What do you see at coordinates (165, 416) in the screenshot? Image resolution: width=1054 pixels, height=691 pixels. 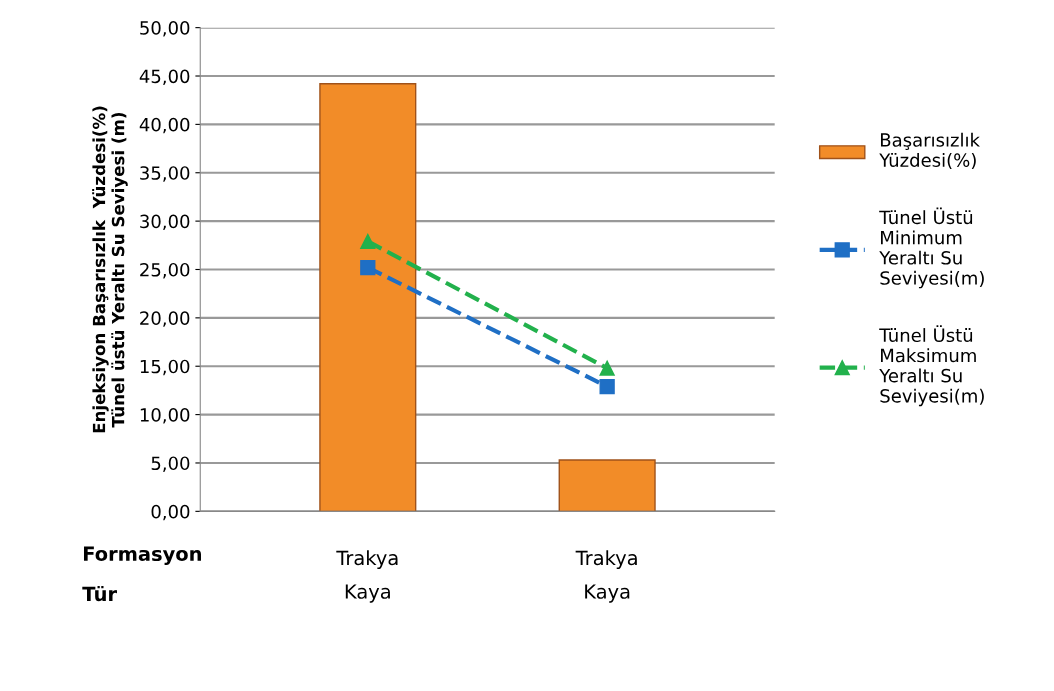 I see `y-tick-label: 10,00` at bounding box center [165, 416].